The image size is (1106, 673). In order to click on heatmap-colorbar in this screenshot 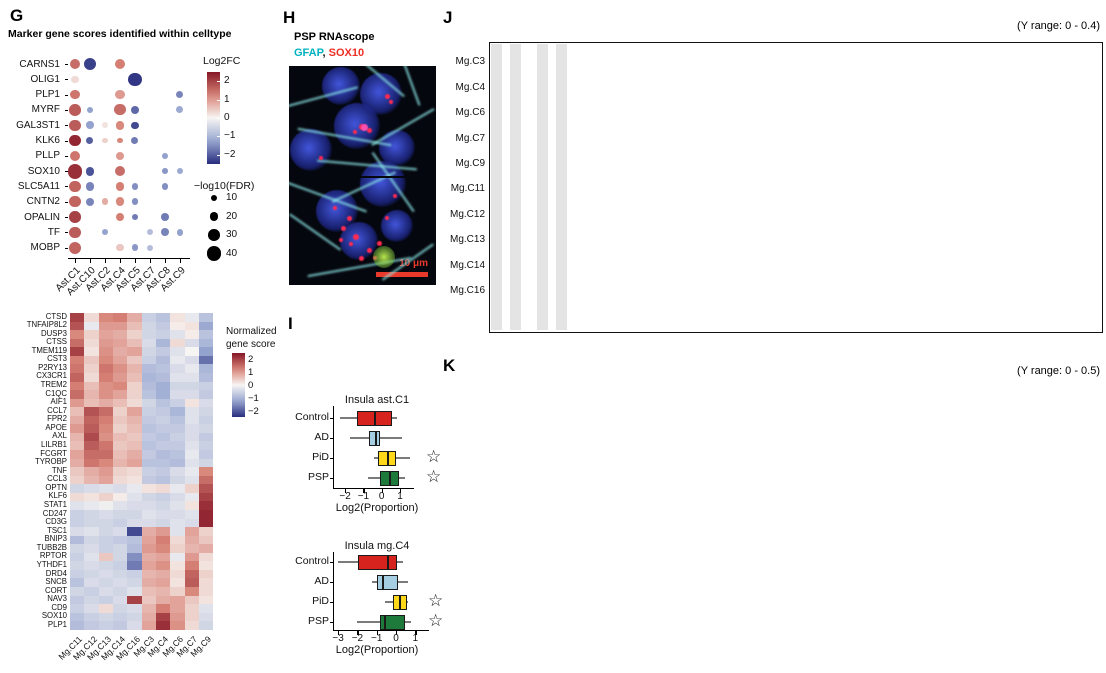, I will do `click(238, 385)`.